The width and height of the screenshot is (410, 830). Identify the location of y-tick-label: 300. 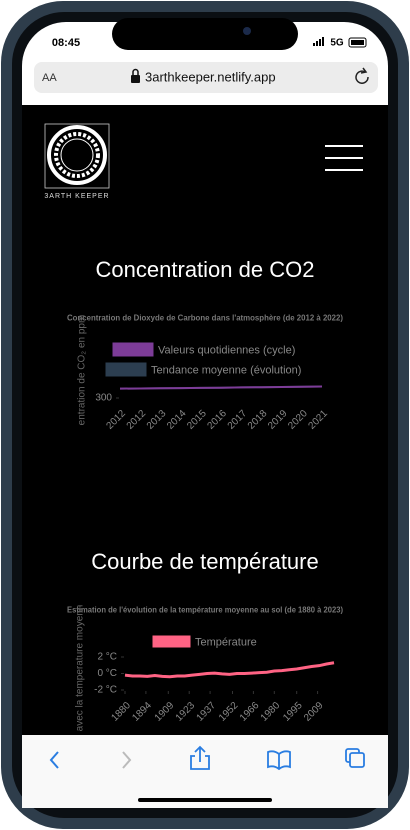
(103, 398).